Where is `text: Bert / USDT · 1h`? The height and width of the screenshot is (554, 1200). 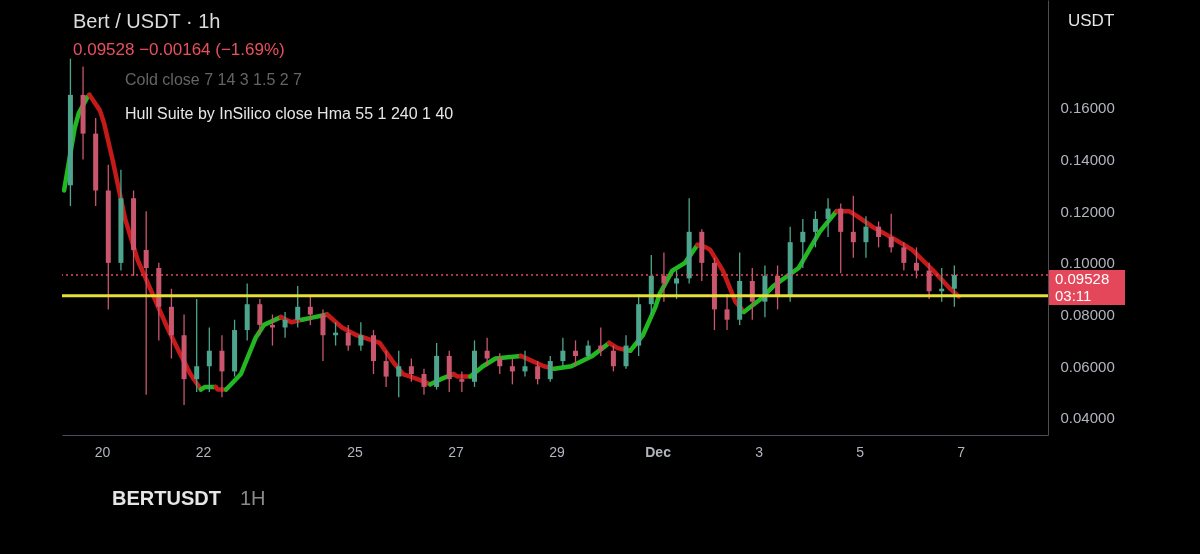
text: Bert / USDT · 1h is located at coordinates (147, 21).